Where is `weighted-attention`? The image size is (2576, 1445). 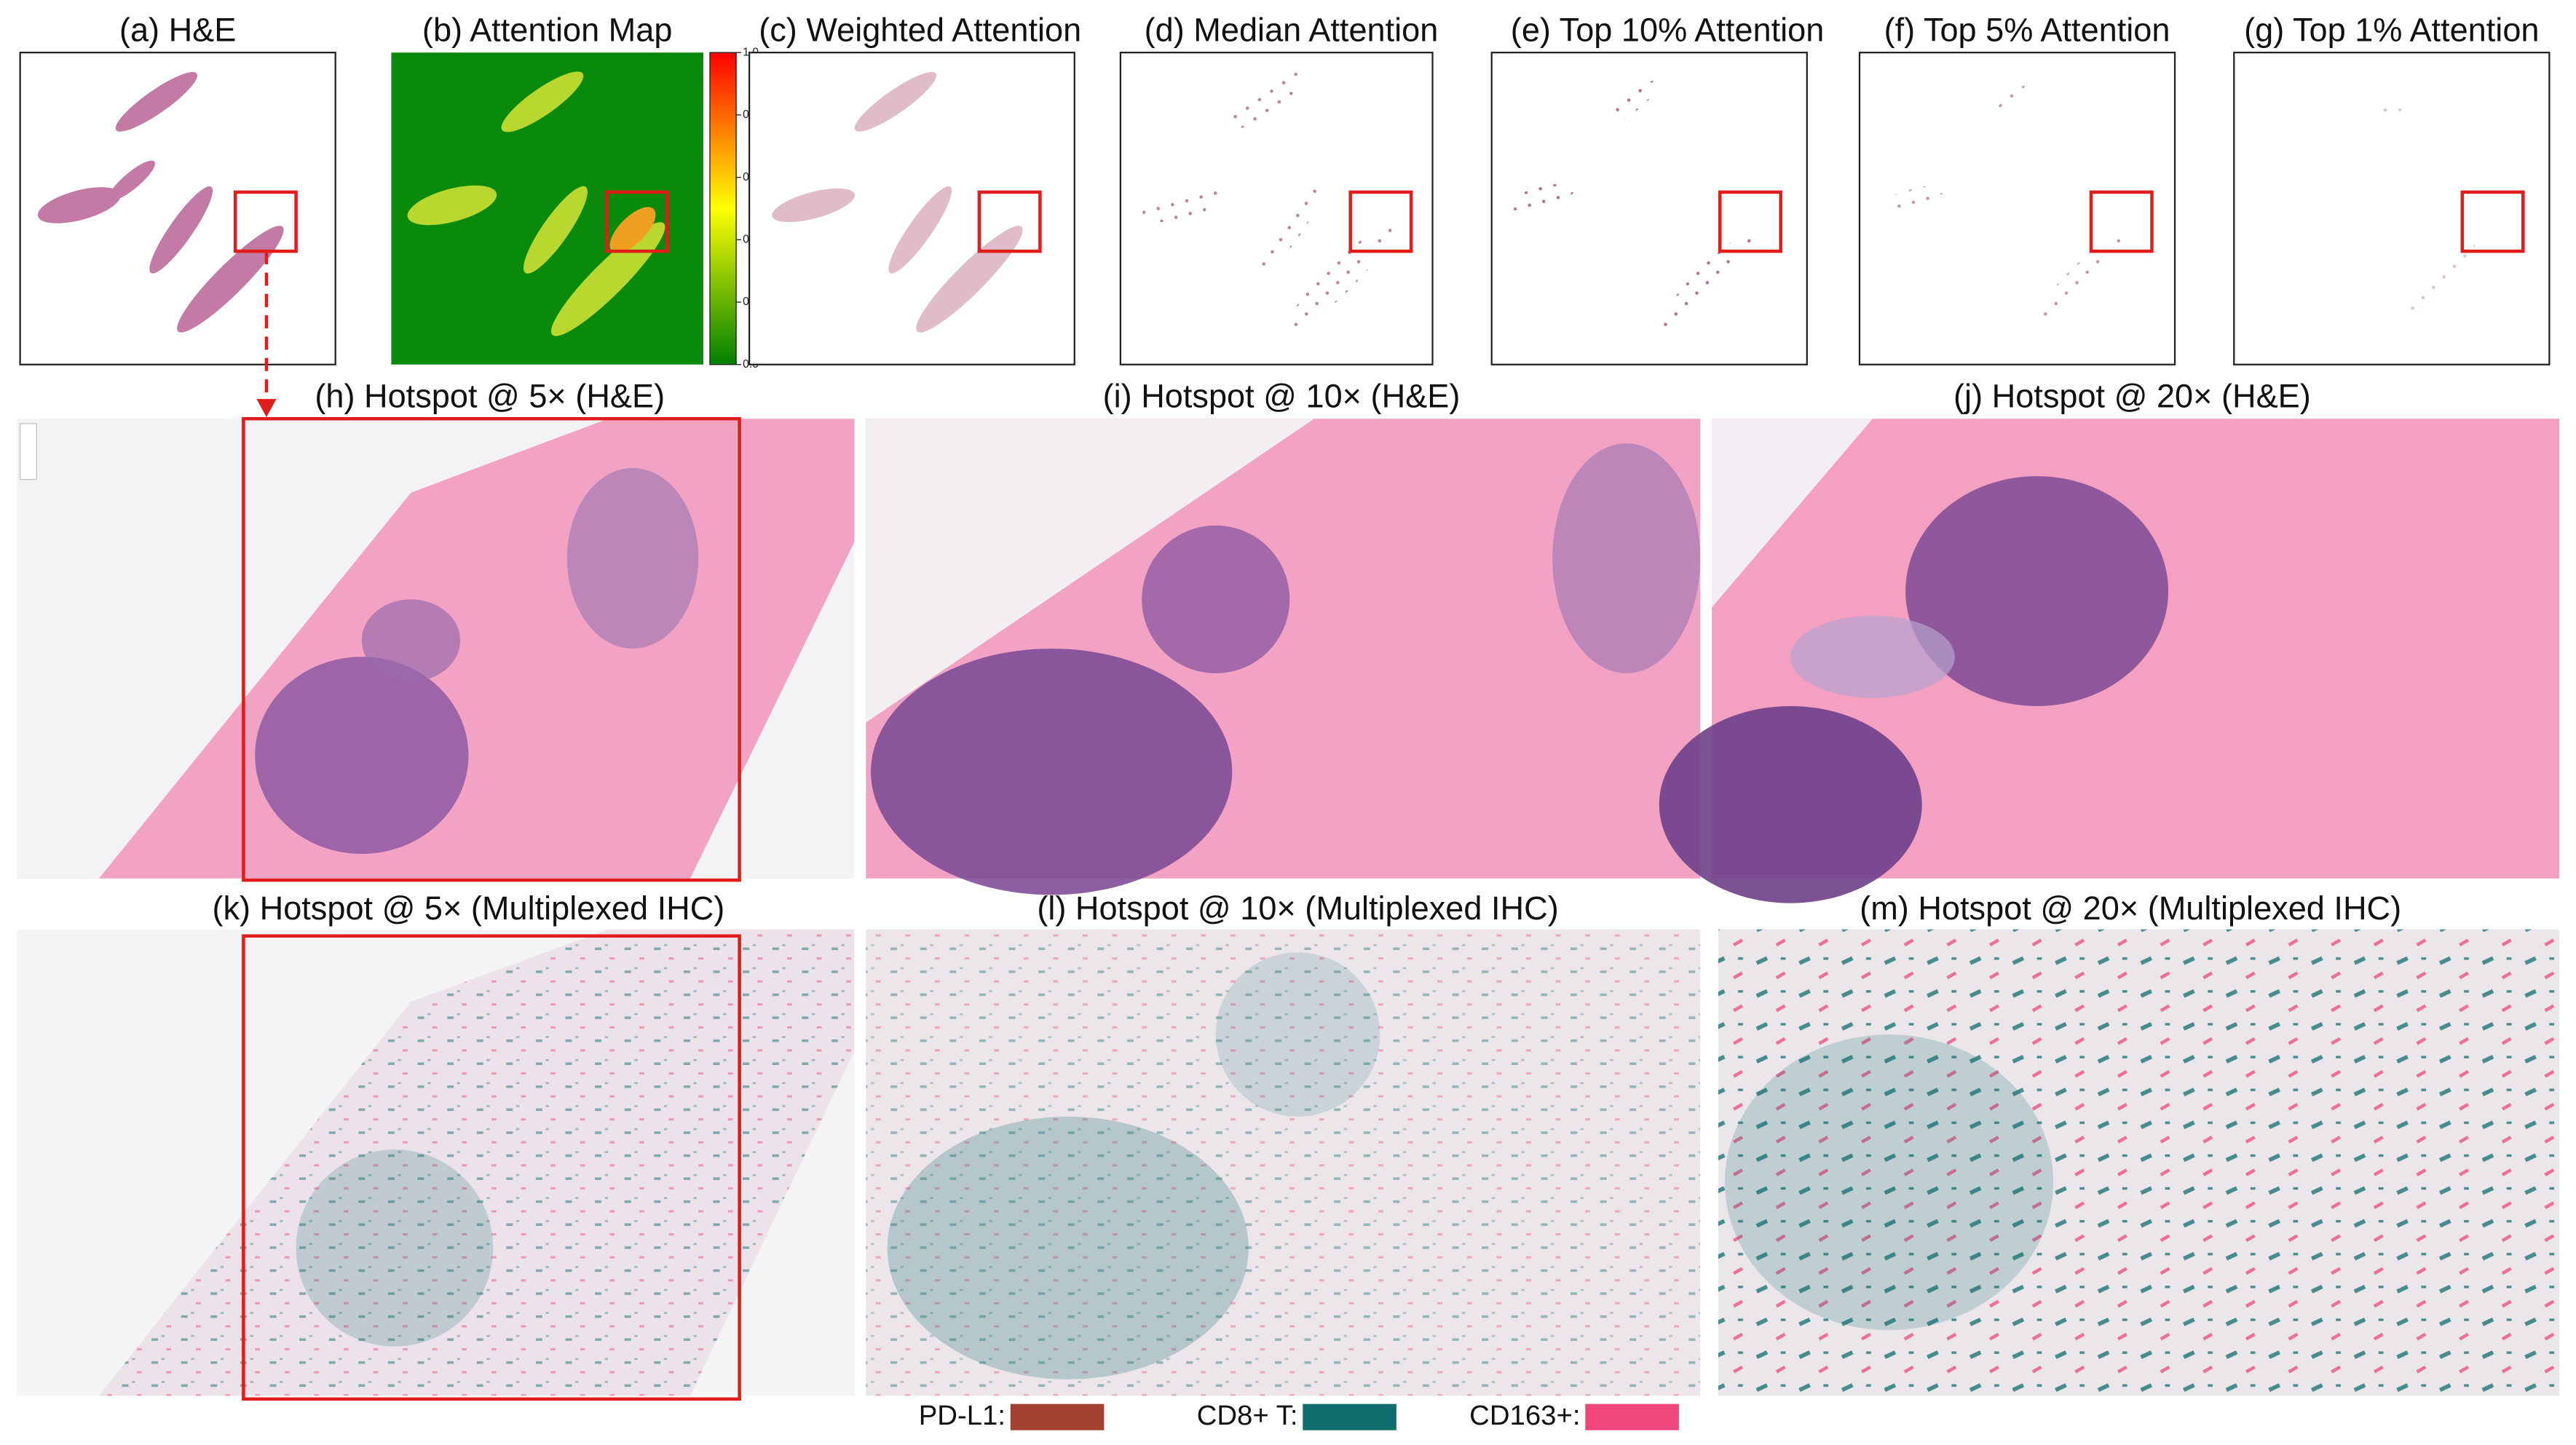
weighted-attention is located at coordinates (911, 208).